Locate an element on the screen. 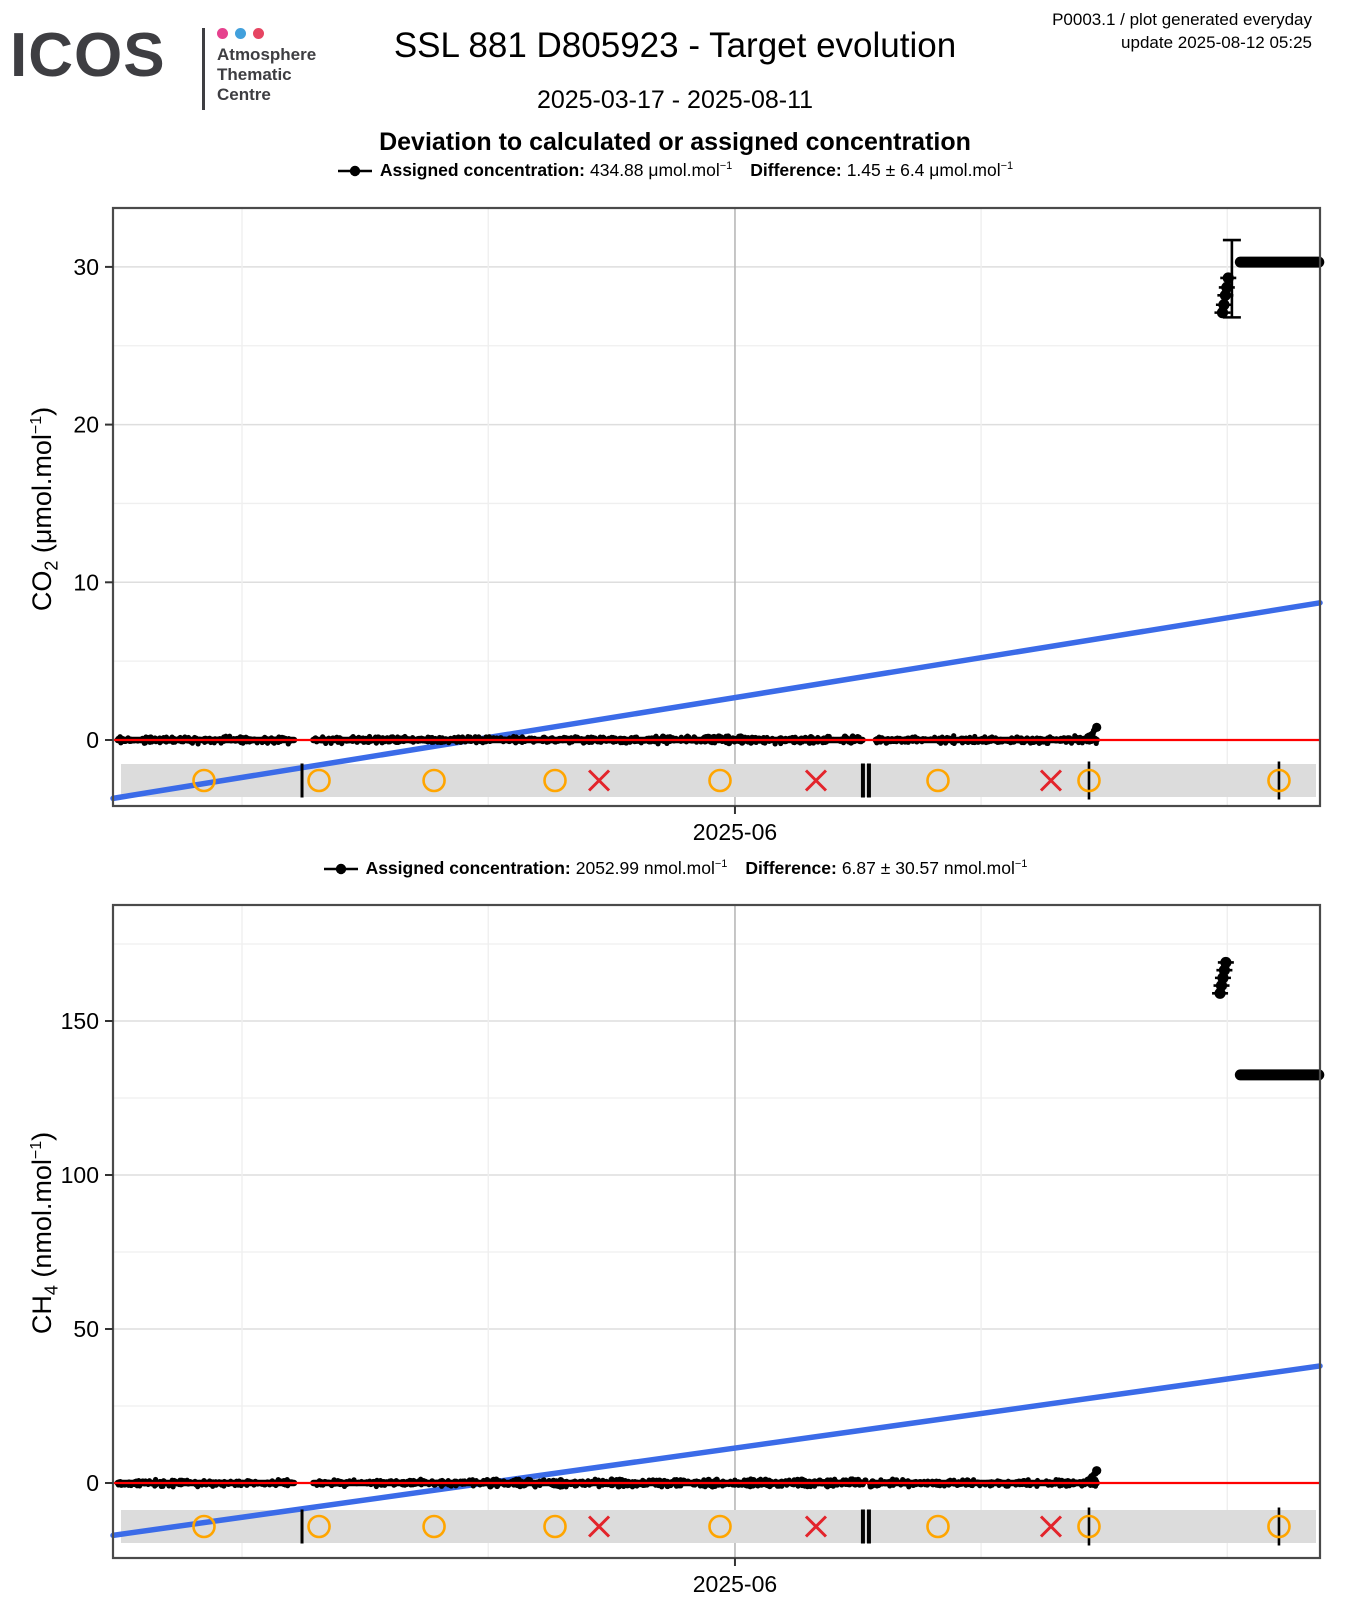  logo-dot-blue-icon is located at coordinates (240, 33).